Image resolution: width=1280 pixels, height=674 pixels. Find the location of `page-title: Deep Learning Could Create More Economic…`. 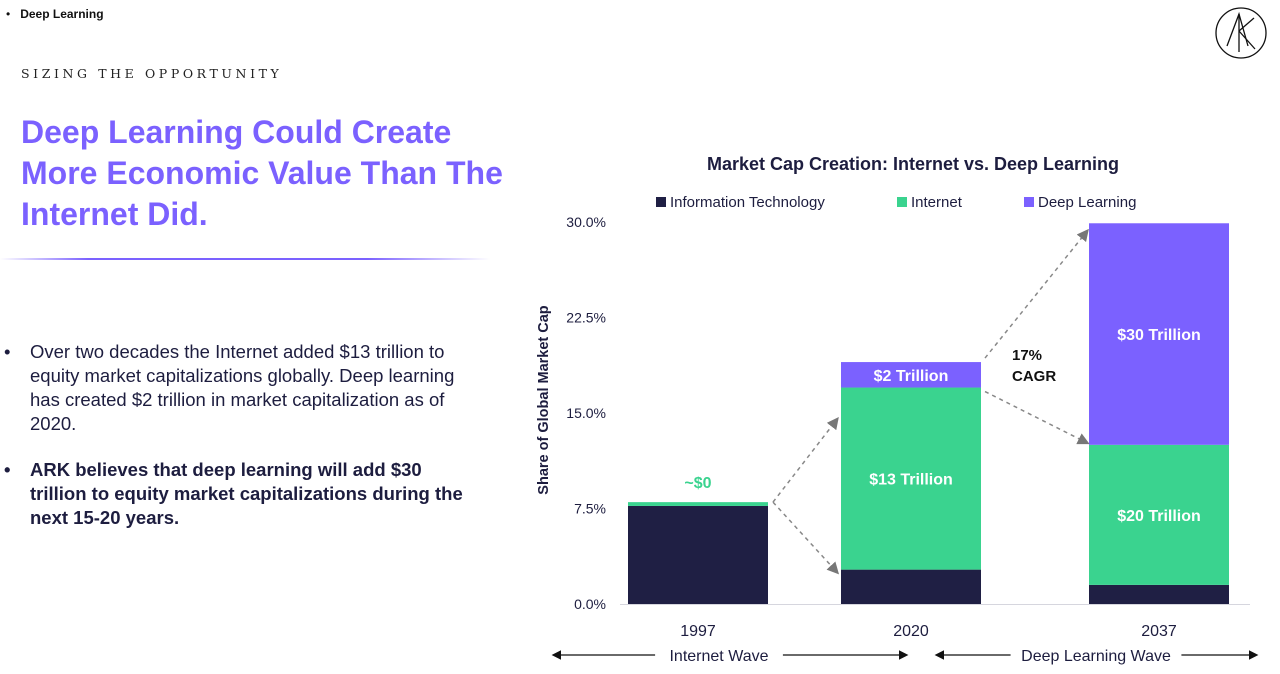

page-title: Deep Learning Could Create More Economic… is located at coordinates (262, 173).